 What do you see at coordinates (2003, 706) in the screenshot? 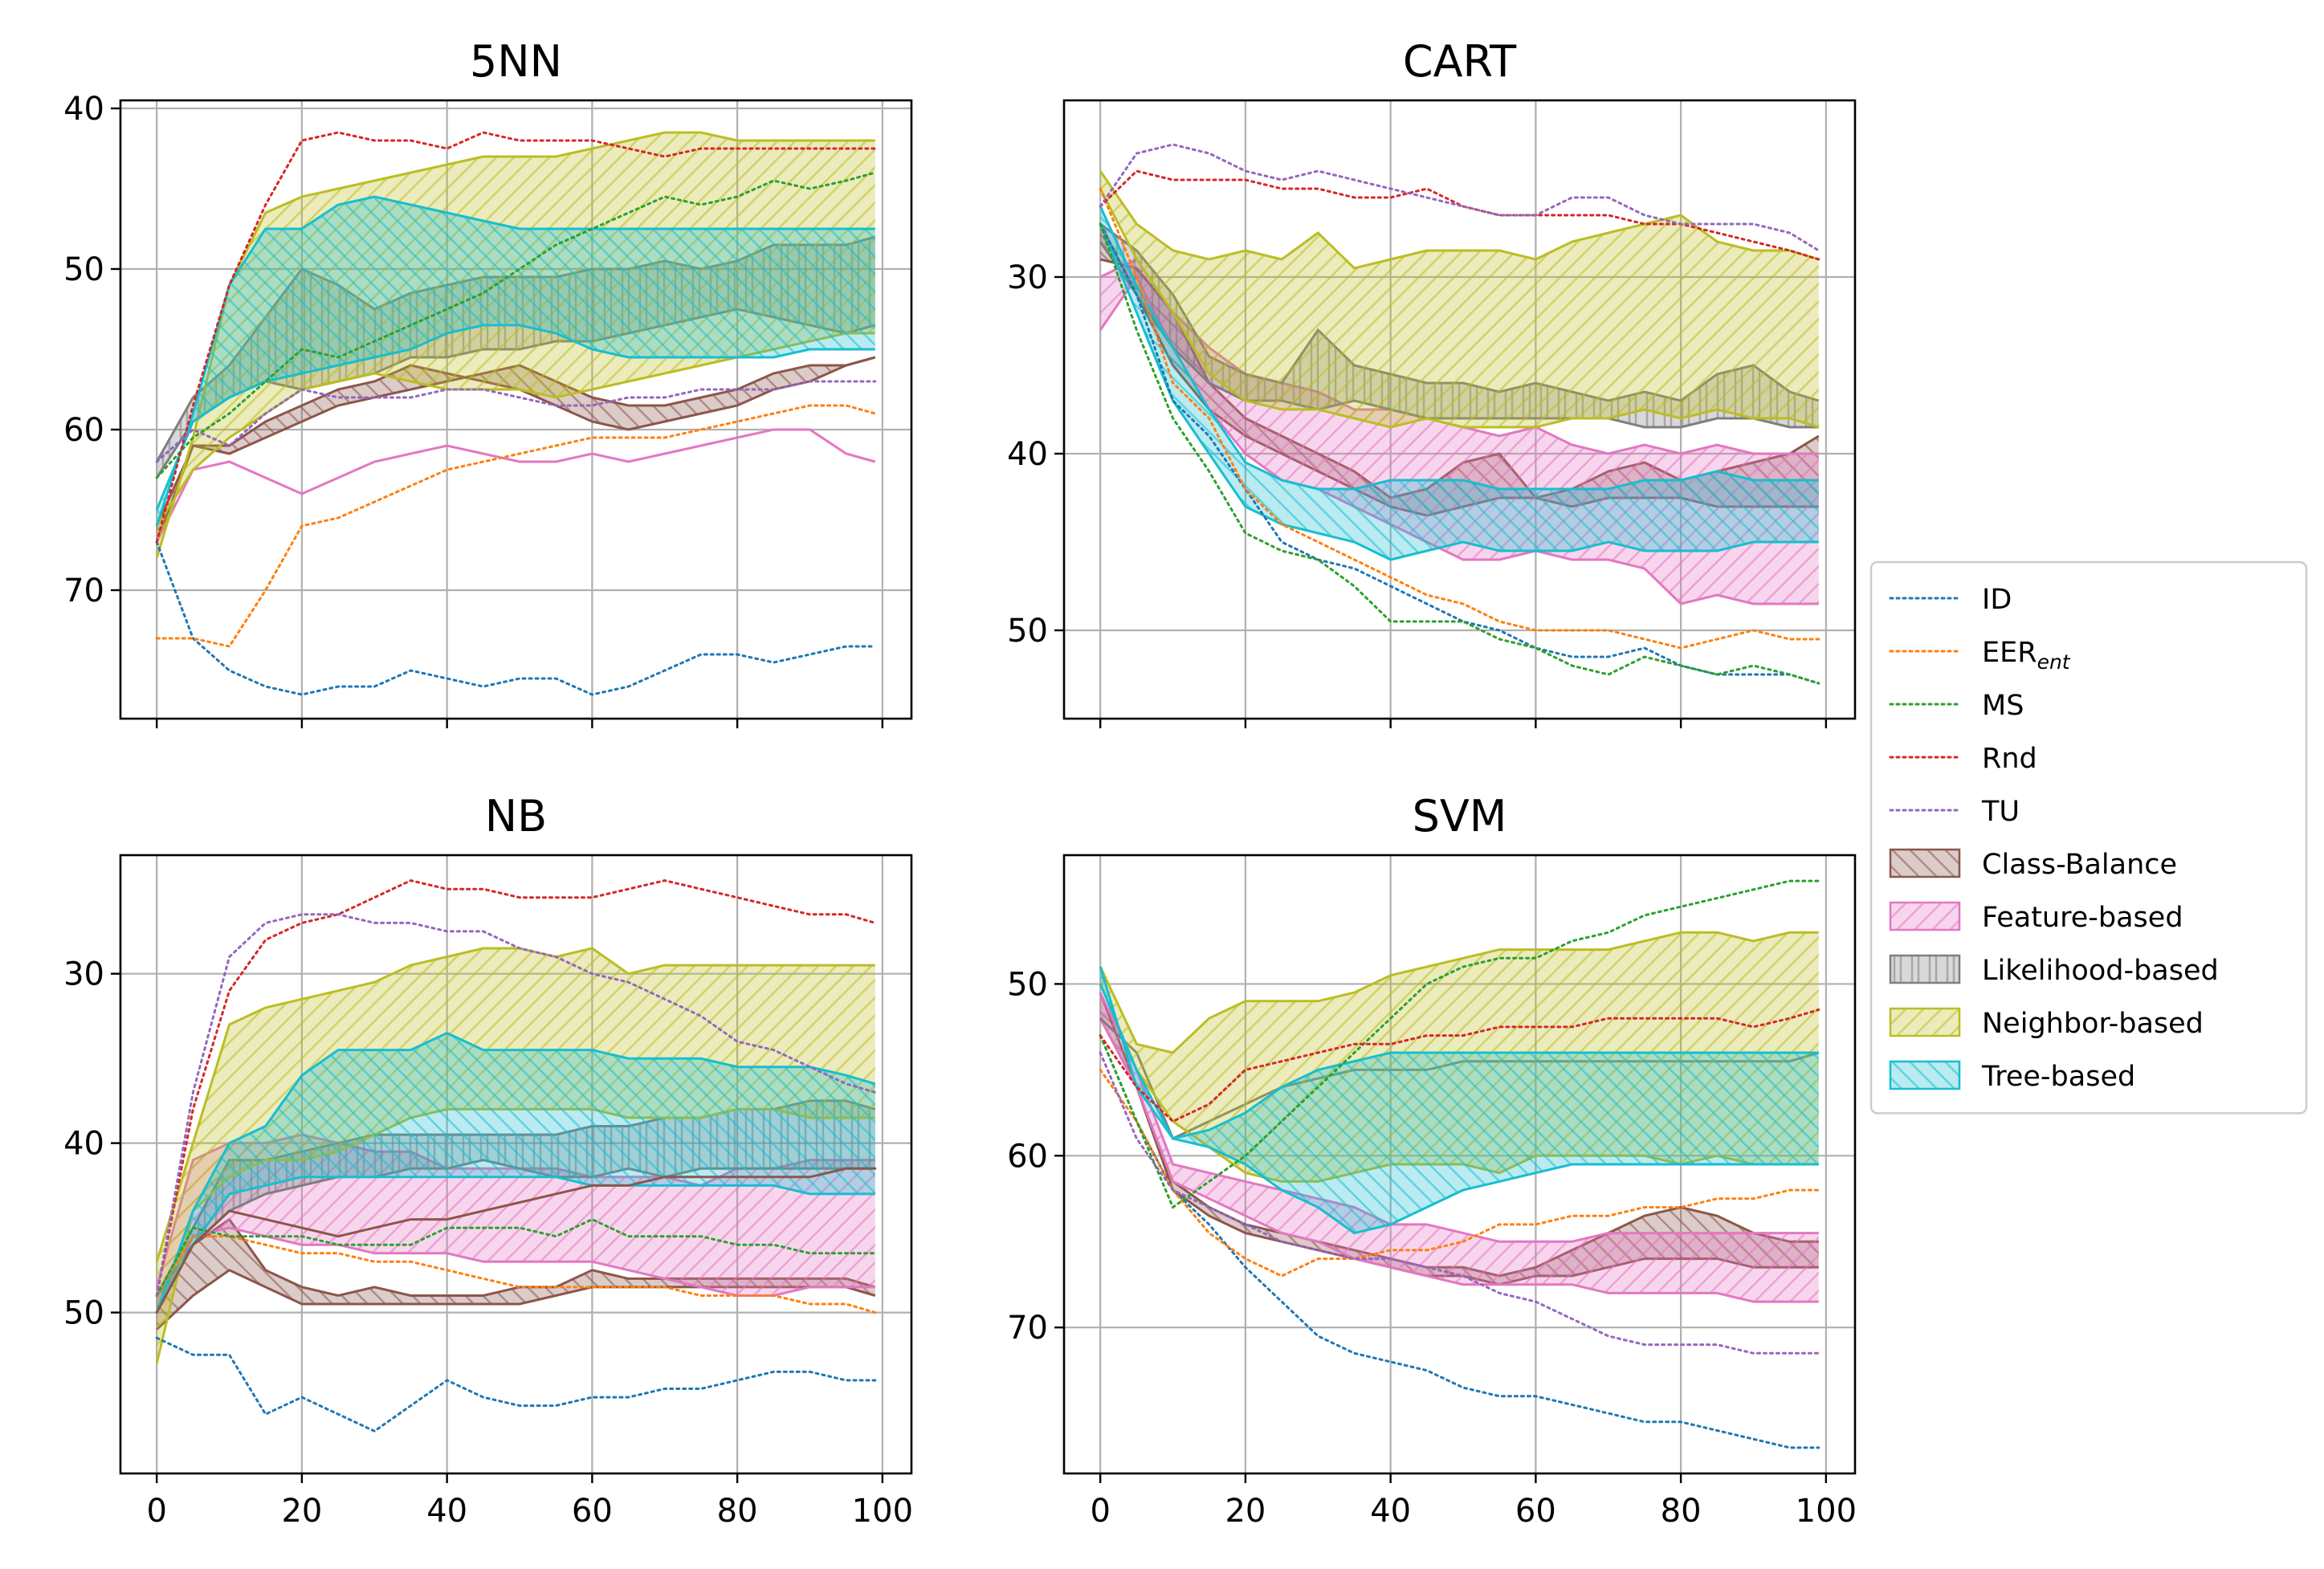
I see `legend-label: MS` at bounding box center [2003, 706].